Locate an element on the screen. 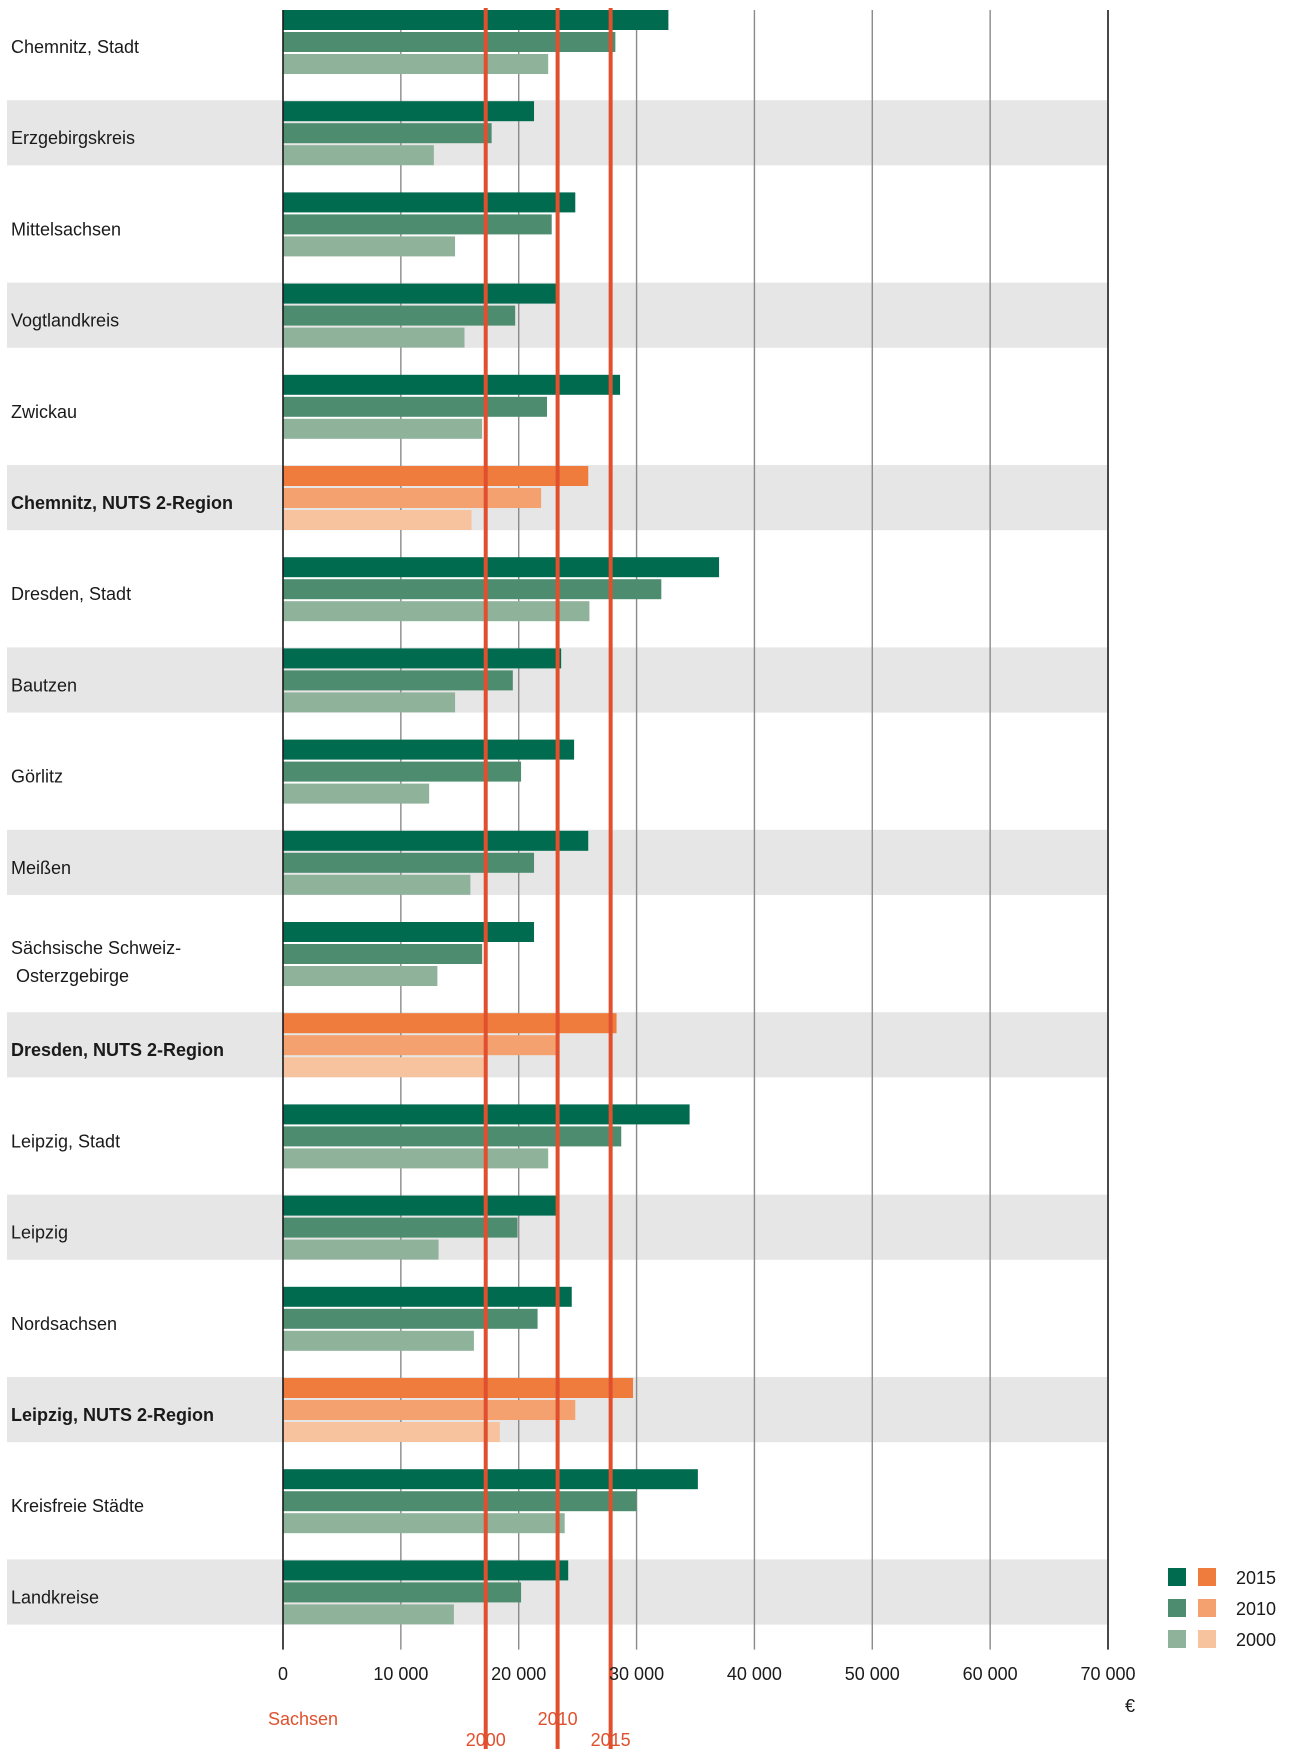  category-label-line: Nordsachsen is located at coordinates (64, 1324).